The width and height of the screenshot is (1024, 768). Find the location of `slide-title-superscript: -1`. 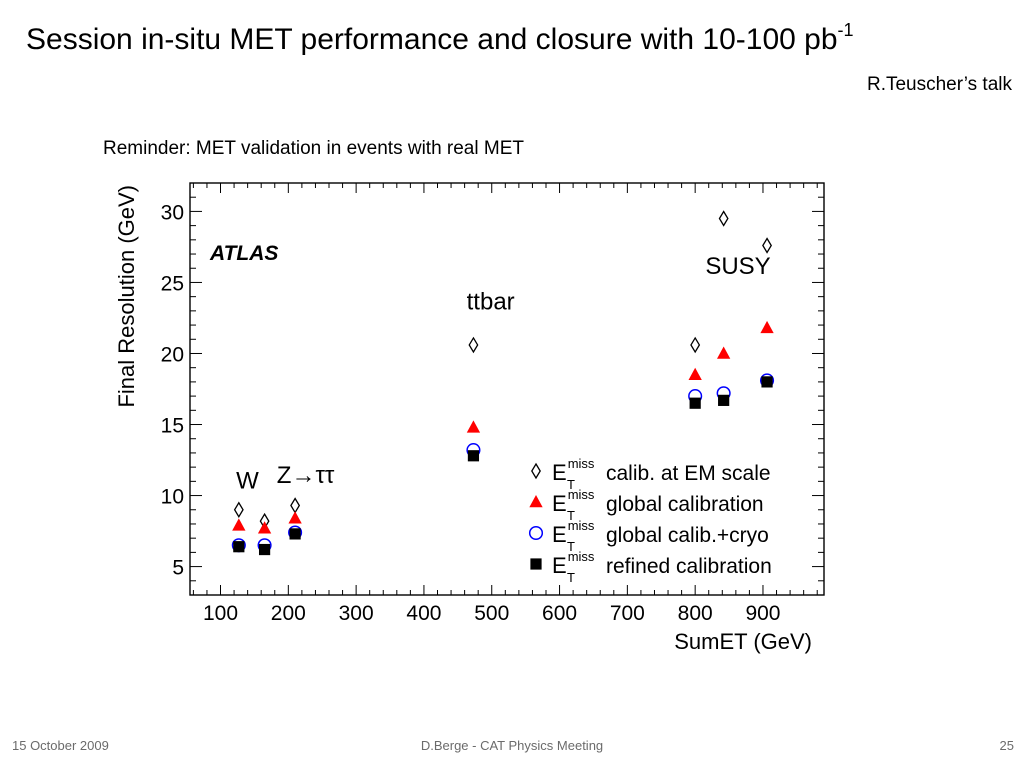

slide-title-superscript: -1 is located at coordinates (845, 30).